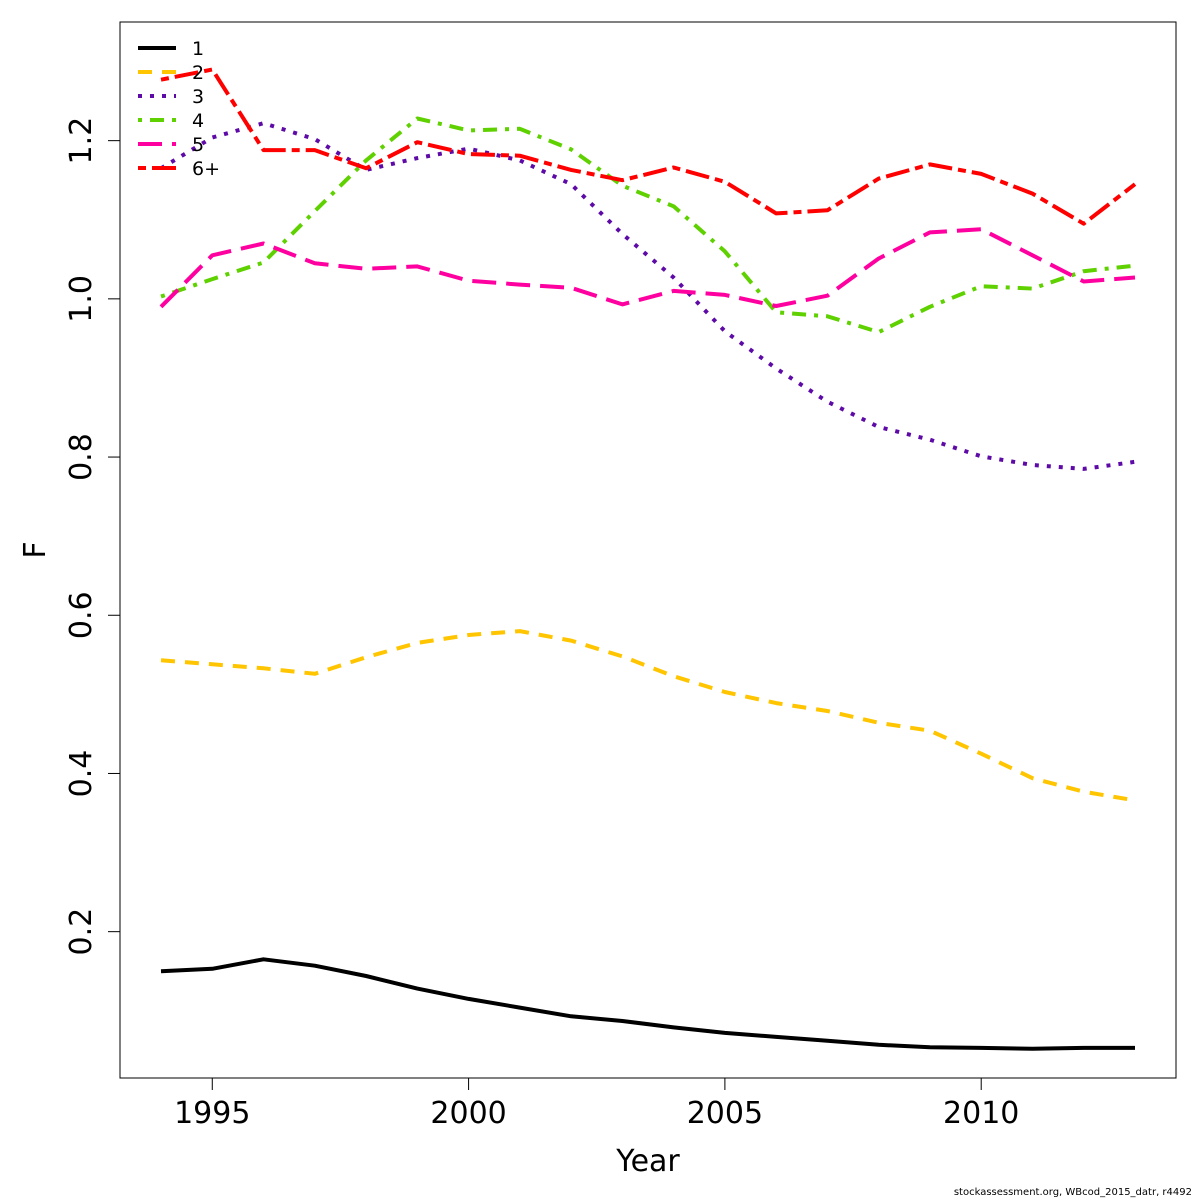 Image resolution: width=1200 pixels, height=1200 pixels. I want to click on x-axis: 1995 2000 2005 2010, so click(596, 1104).